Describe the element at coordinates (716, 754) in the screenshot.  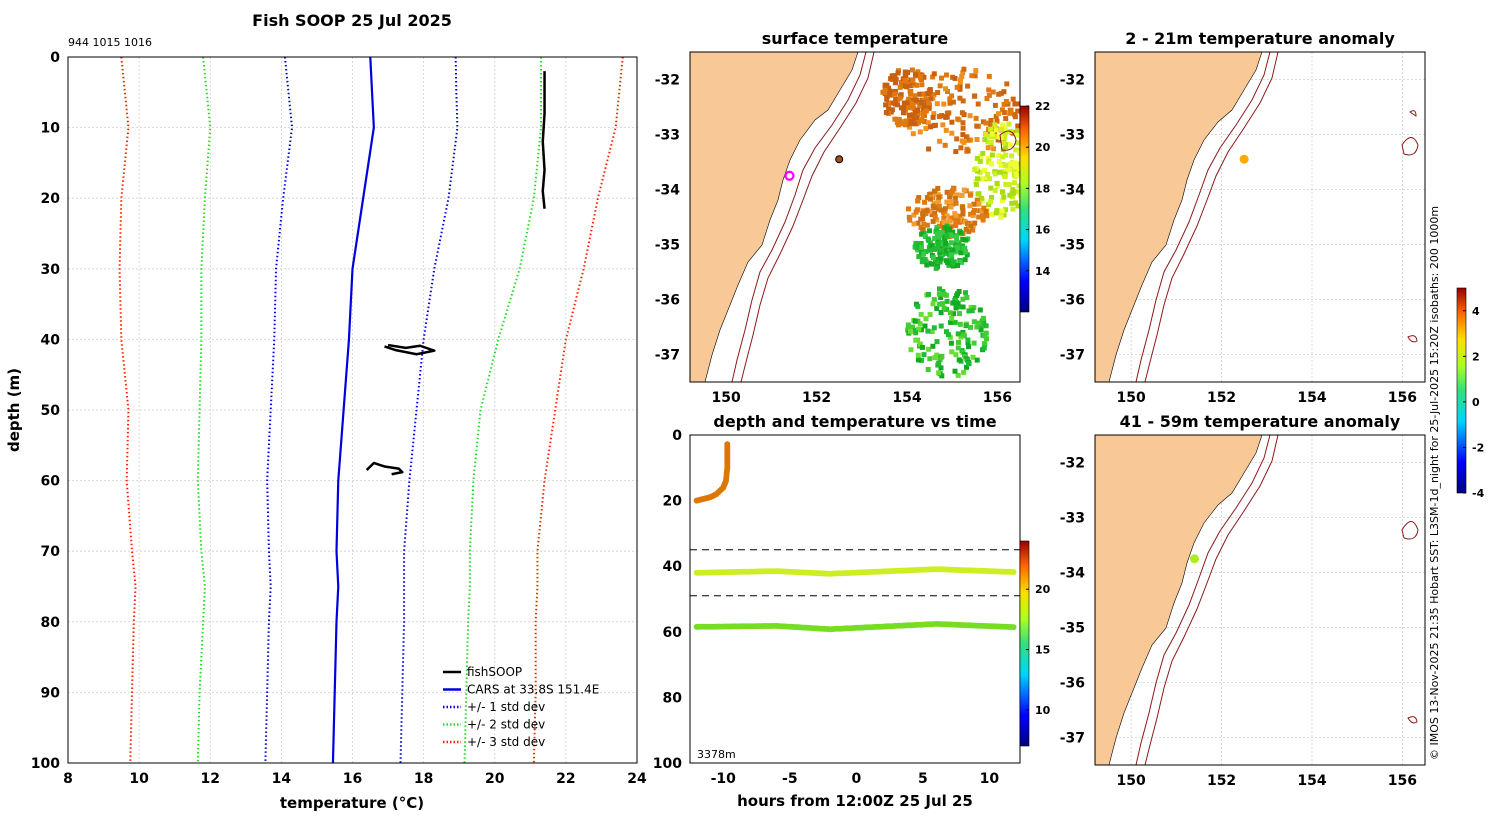
I see `dt-annotation: 3378m` at that location.